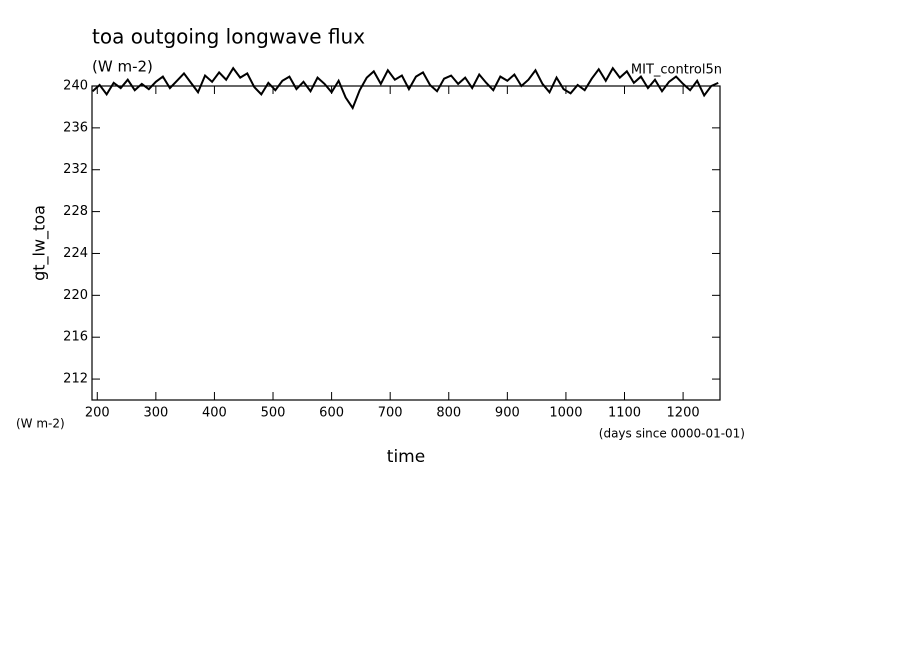  What do you see at coordinates (406, 457) in the screenshot?
I see `x-axis-label: time` at bounding box center [406, 457].